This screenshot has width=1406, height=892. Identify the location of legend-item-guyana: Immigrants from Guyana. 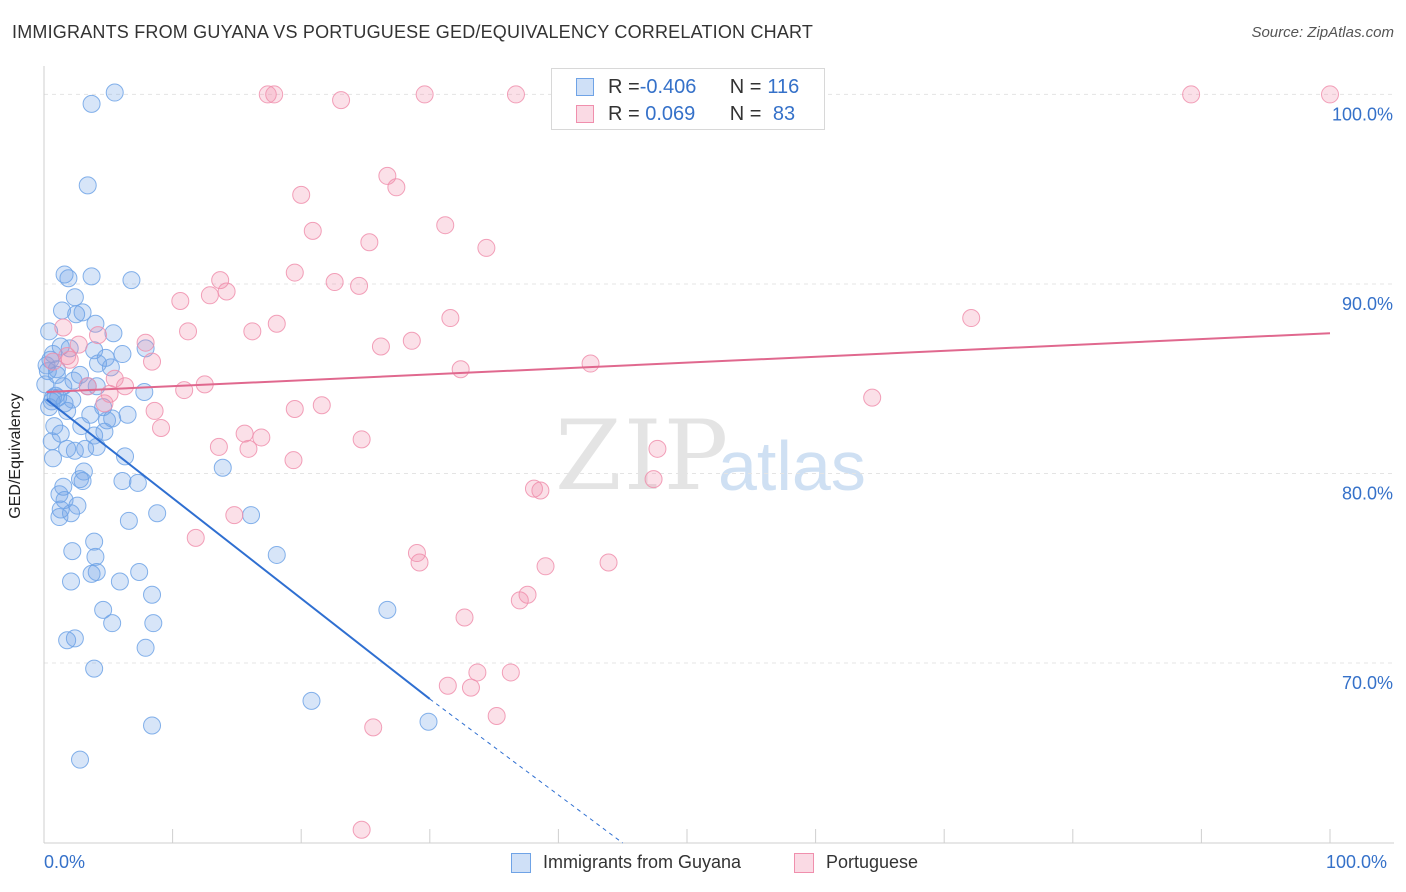
(626, 862).